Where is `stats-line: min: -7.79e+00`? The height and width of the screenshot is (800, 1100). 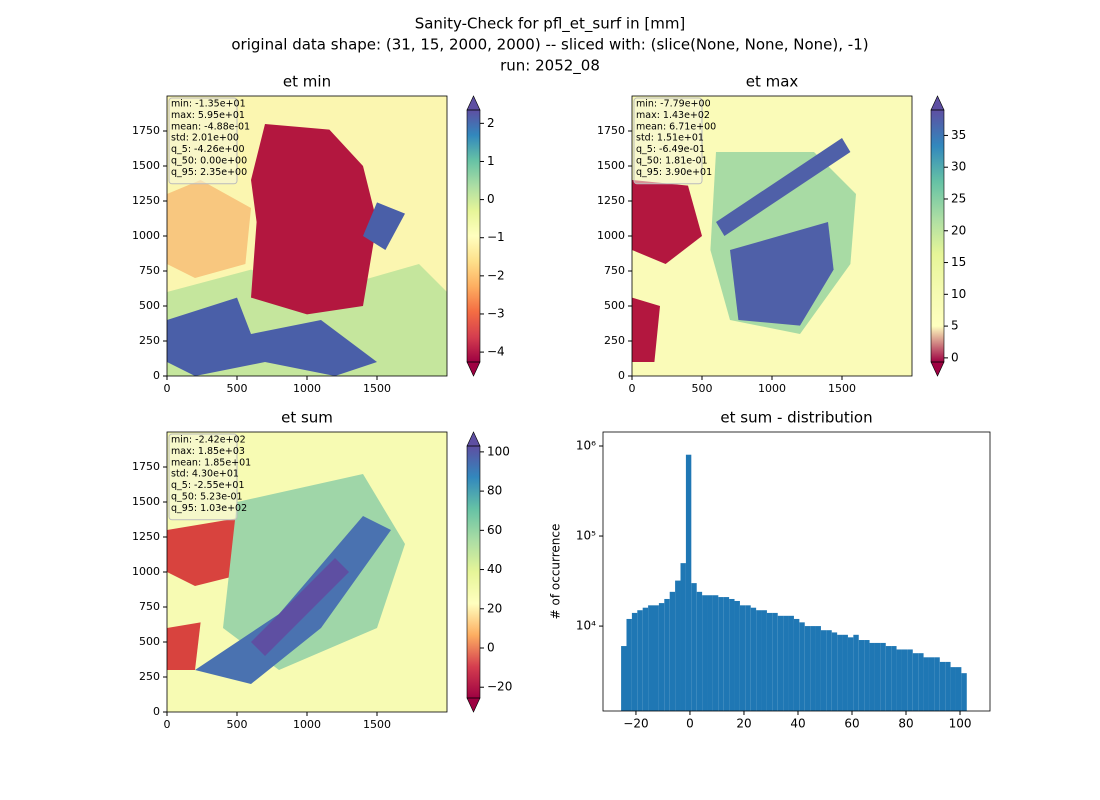
stats-line: min: -7.79e+00 is located at coordinates (673, 104).